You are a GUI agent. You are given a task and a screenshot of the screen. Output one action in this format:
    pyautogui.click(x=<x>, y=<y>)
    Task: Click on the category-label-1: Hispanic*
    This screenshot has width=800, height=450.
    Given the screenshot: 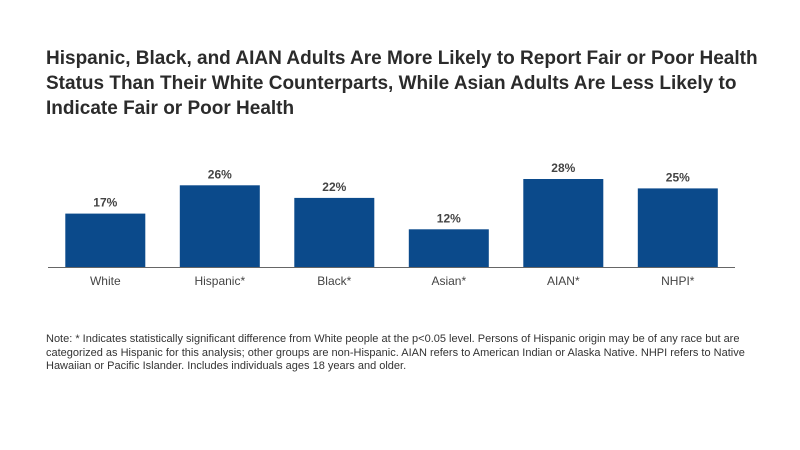 What is the action you would take?
    pyautogui.click(x=219, y=281)
    